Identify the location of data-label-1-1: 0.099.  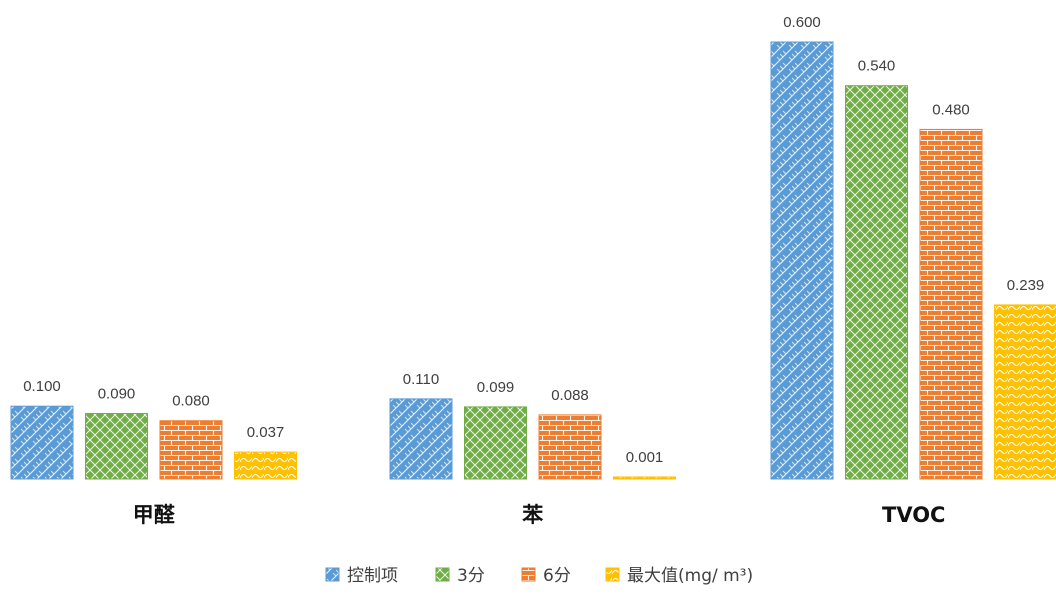
(496, 387).